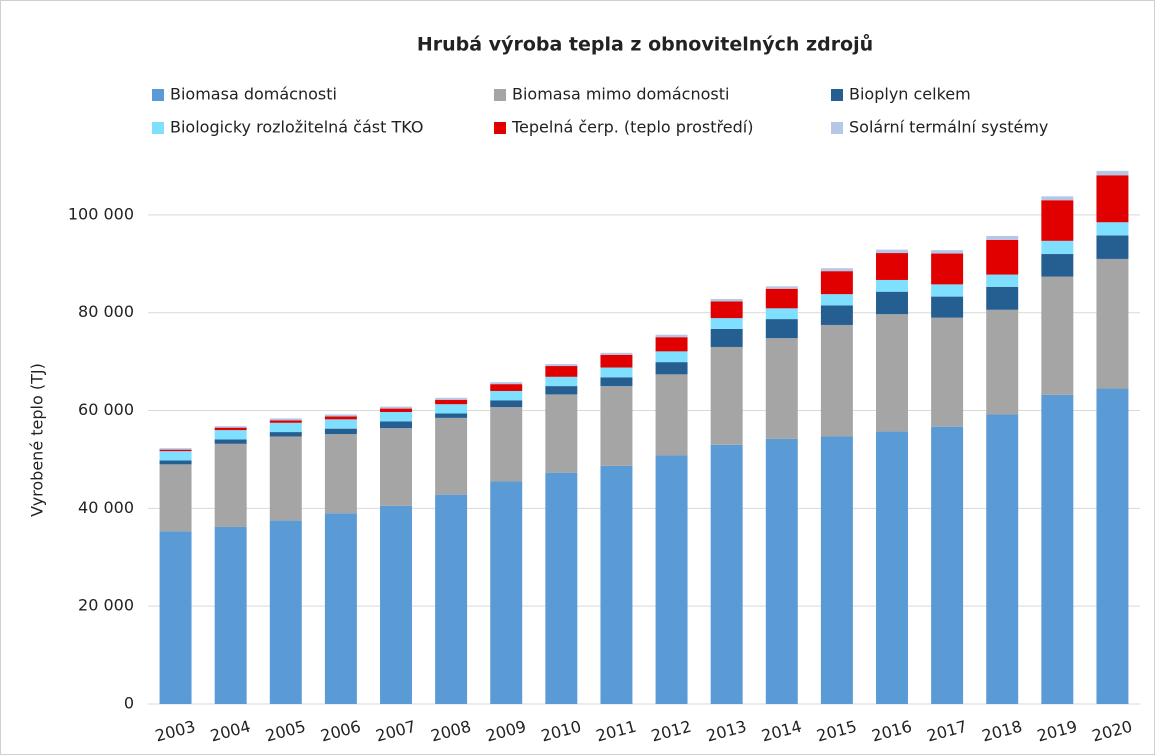 The image size is (1155, 755). I want to click on y-tick-label: 40 000, so click(106, 507).